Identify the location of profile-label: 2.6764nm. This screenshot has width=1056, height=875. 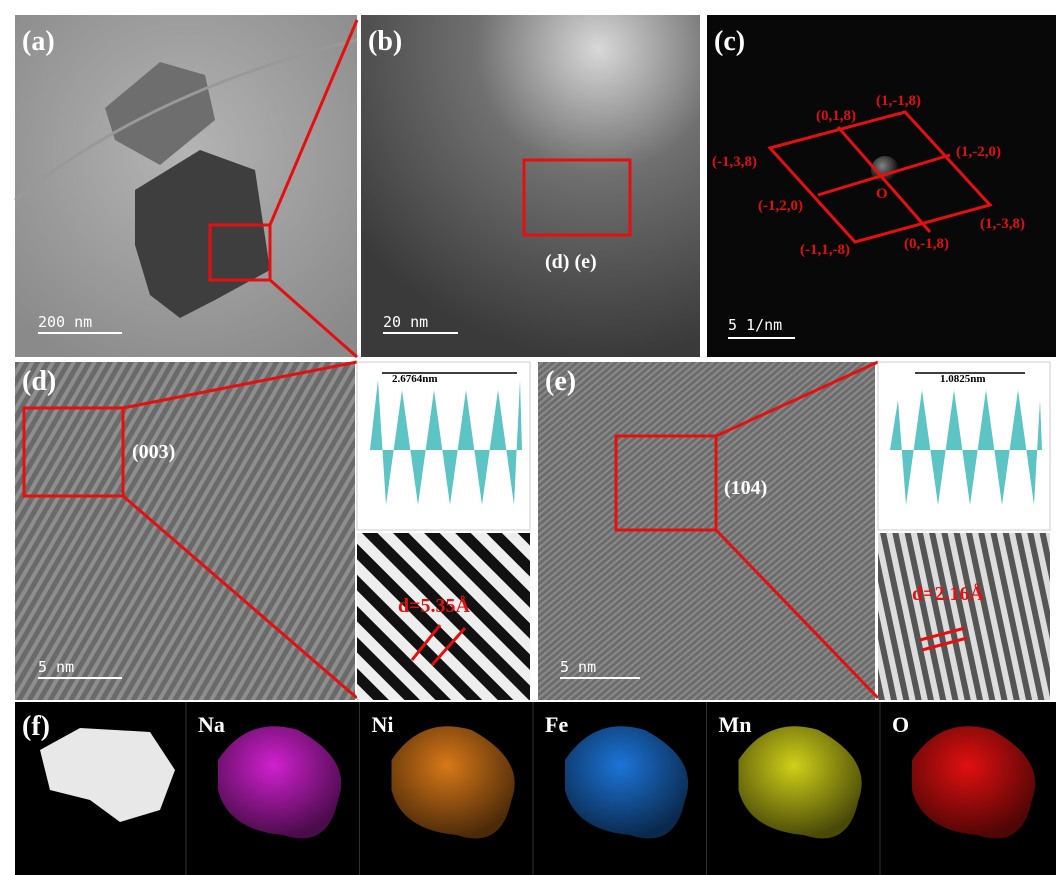
(415, 379).